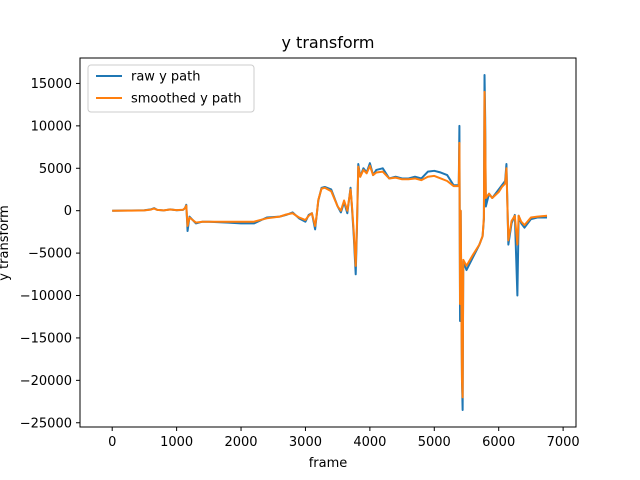 This screenshot has width=640, height=480. What do you see at coordinates (55, 169) in the screenshot?
I see `y-tick-label: 5000` at bounding box center [55, 169].